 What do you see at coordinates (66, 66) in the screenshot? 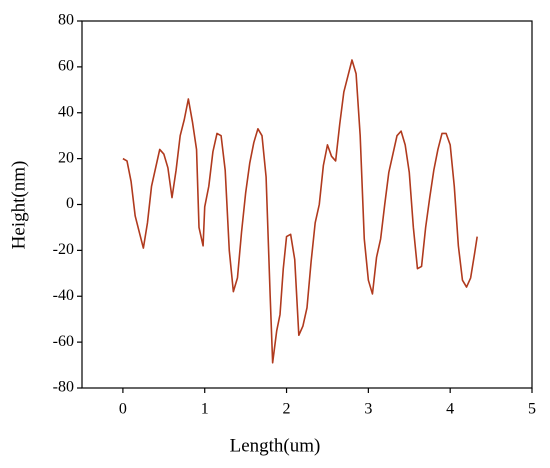
I see `y-tick-label: 60` at bounding box center [66, 66].